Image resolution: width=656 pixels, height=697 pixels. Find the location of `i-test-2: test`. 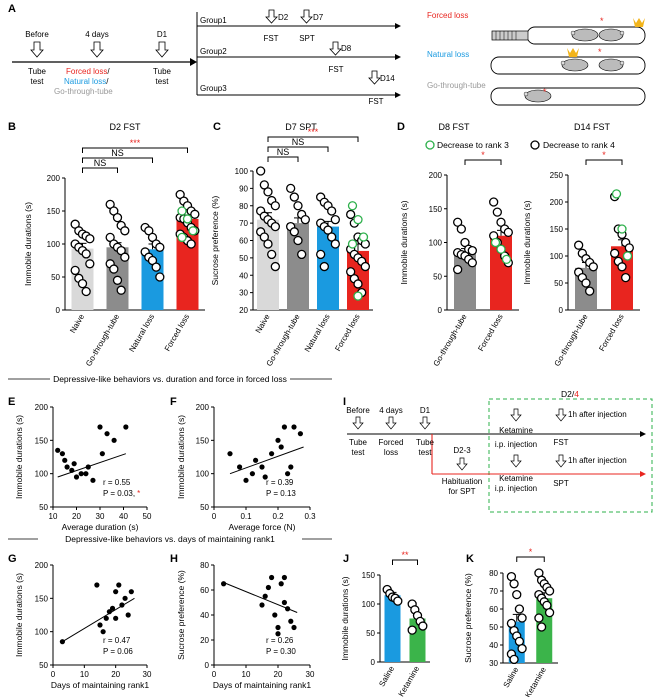

i-test-2: test is located at coordinates (426, 452).